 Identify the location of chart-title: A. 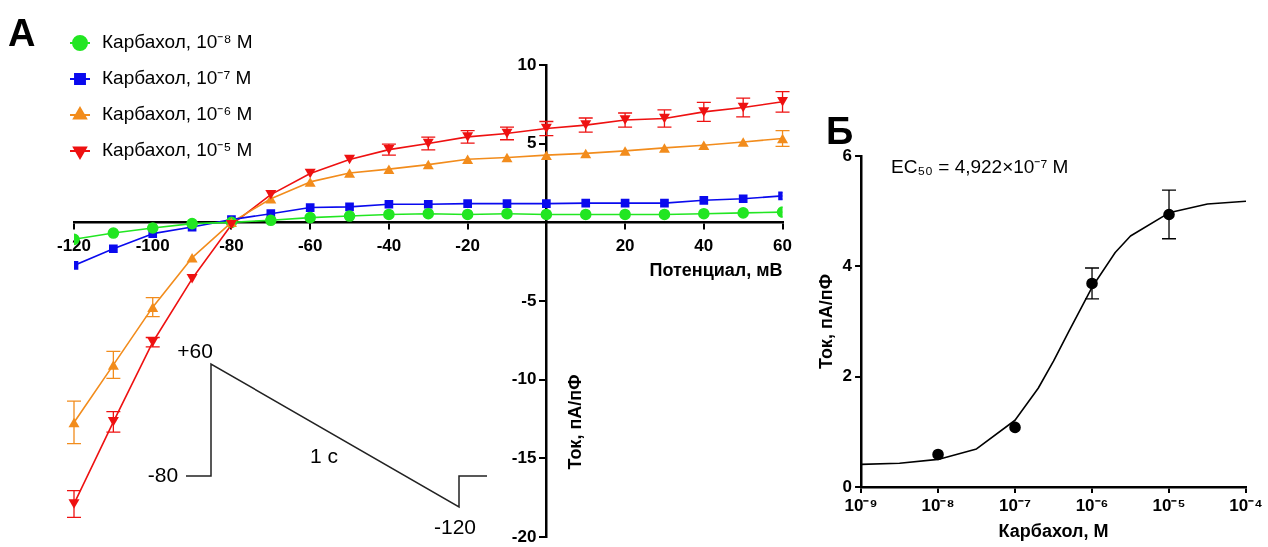
(22, 33).